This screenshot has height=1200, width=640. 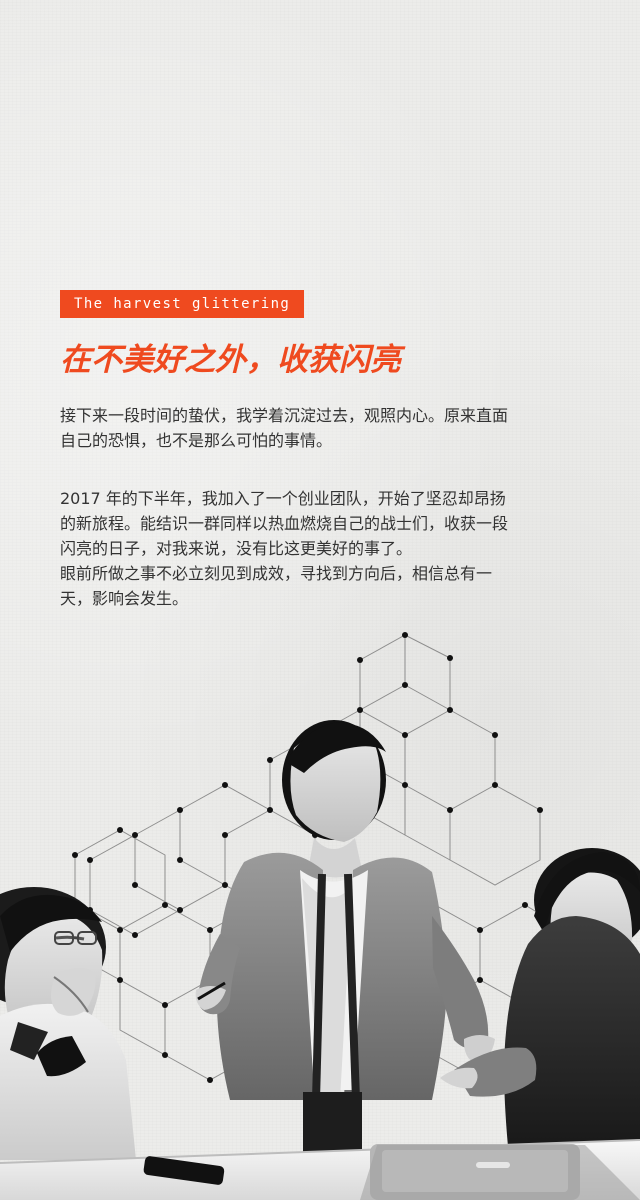 I want to click on seated-left-person, so click(x=68, y=1023).